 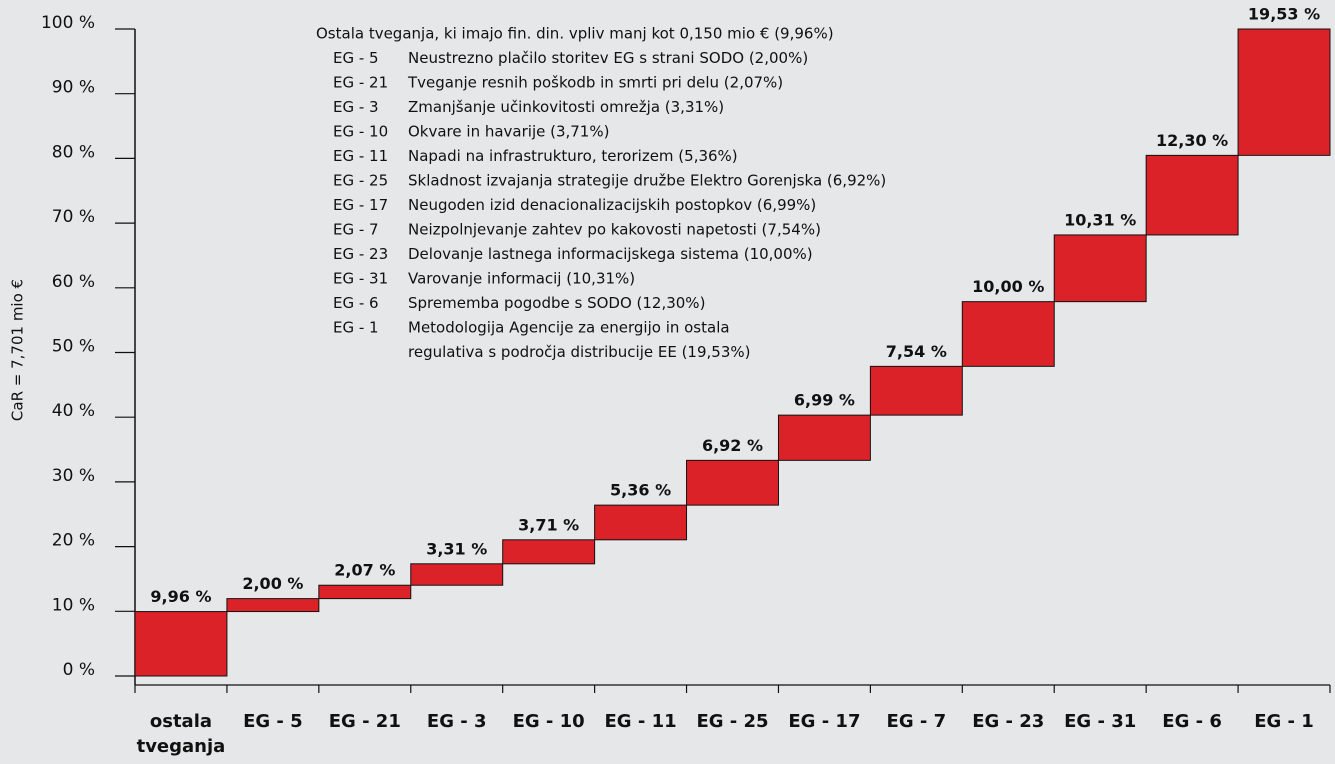 What do you see at coordinates (521, 279) in the screenshot?
I see `legend-text: Varovanje informacij (10,31%)` at bounding box center [521, 279].